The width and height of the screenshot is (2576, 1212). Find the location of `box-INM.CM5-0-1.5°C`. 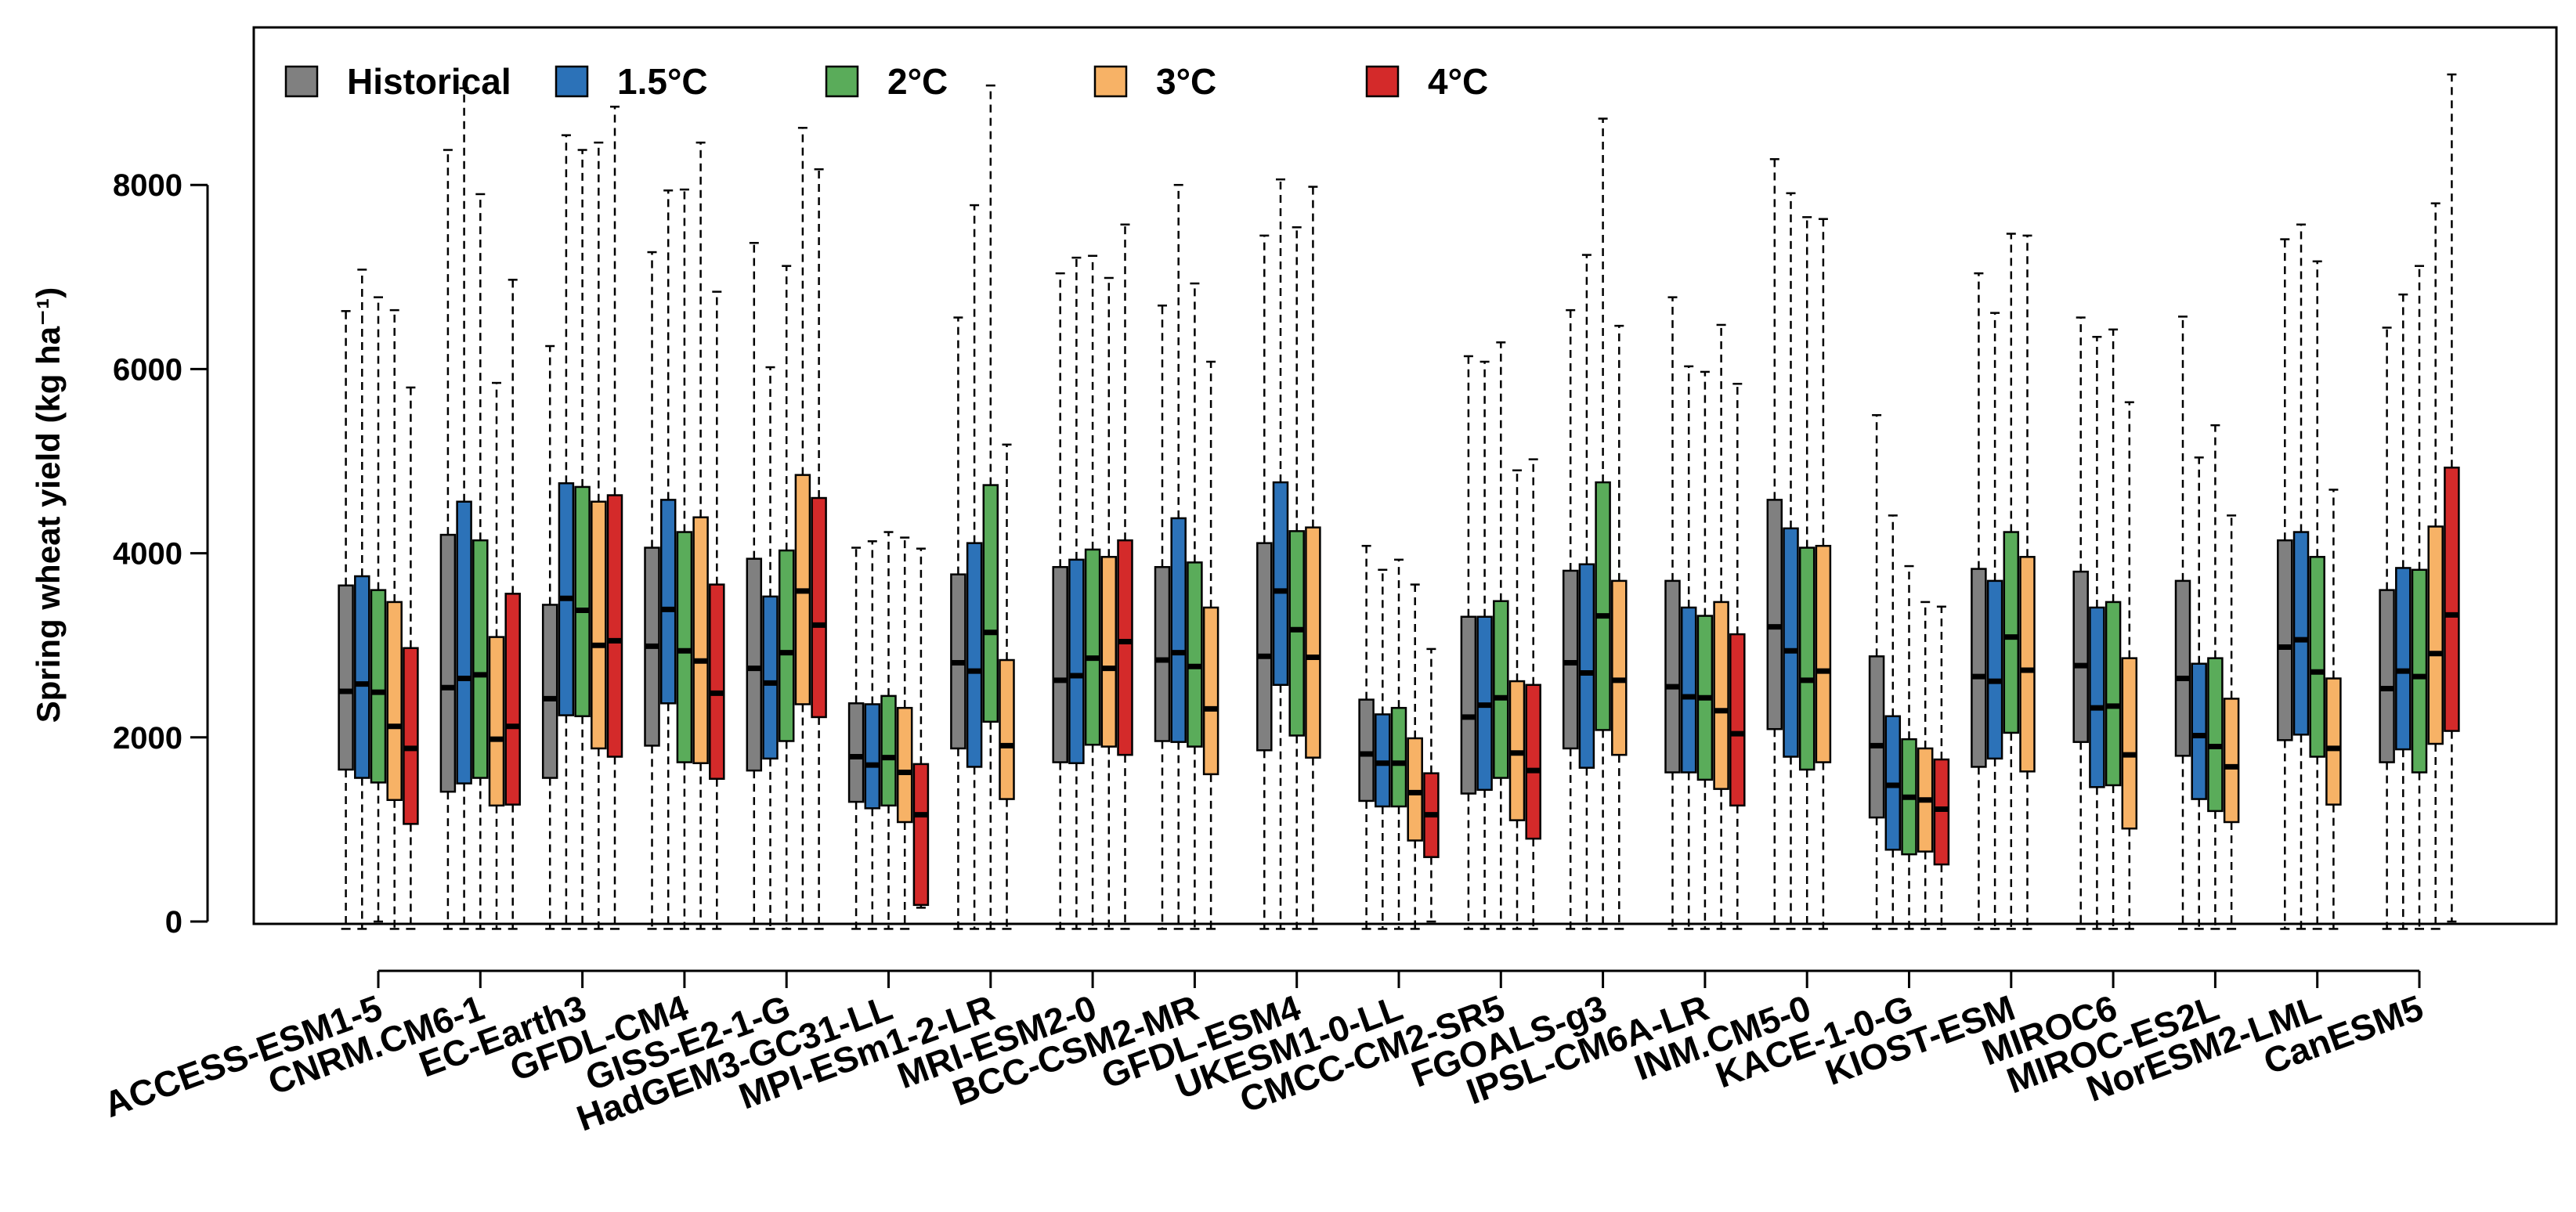

box-INM.CM5-0-1.5°C is located at coordinates (1791, 561).